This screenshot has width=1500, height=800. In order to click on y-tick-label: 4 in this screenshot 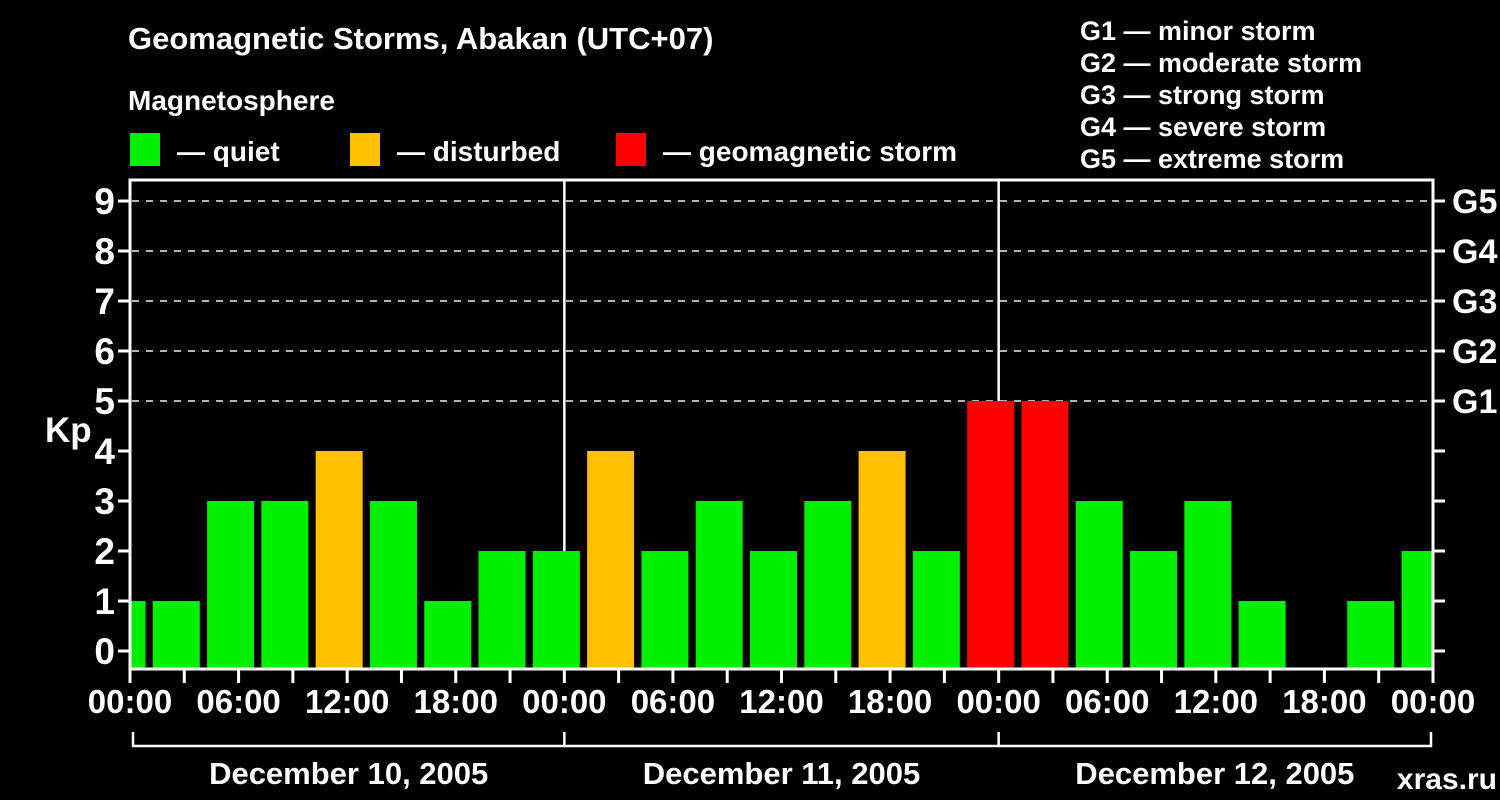, I will do `click(104, 451)`.